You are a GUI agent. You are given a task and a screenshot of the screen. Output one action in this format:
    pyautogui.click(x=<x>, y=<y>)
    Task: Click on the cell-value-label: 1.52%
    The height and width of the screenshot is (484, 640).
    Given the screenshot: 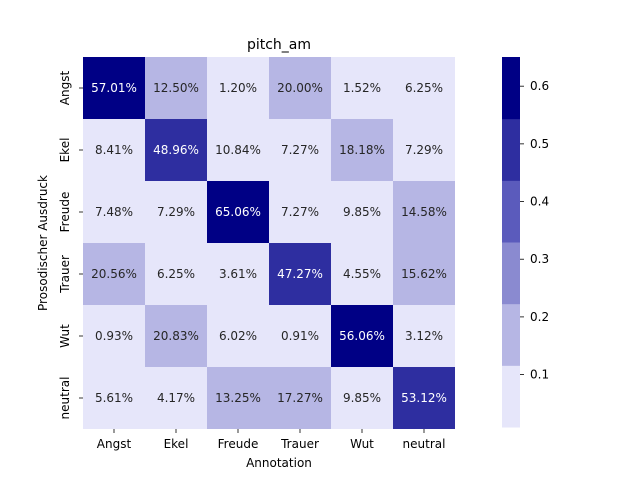 What is the action you would take?
    pyautogui.click(x=362, y=88)
    